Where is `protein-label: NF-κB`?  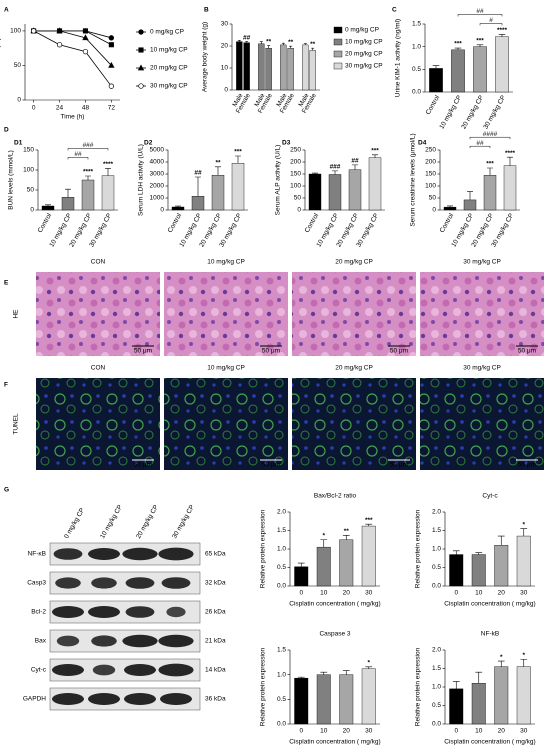 protein-label: NF-κB is located at coordinates (37, 554).